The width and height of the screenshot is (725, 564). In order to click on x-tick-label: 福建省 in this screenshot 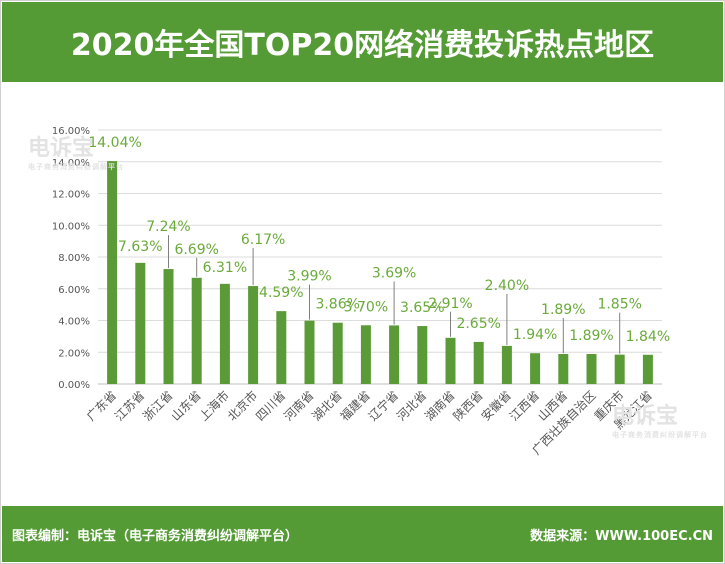, I will do `click(355, 406)`.